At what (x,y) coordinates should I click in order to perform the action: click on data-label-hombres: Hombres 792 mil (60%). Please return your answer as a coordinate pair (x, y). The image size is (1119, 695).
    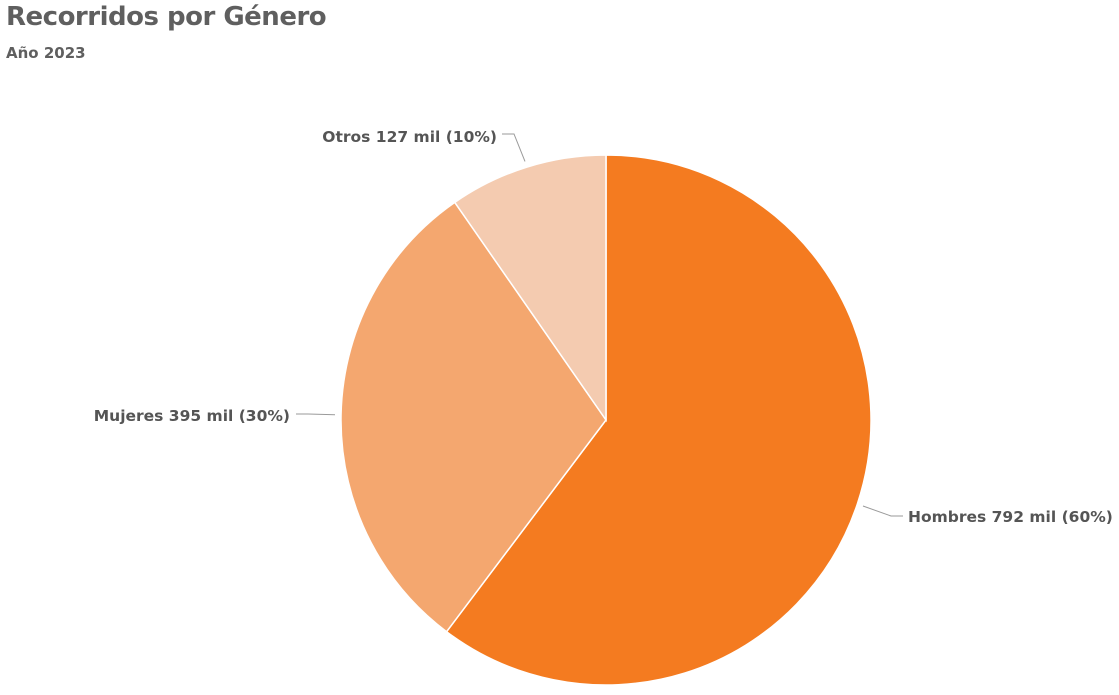
    Looking at the image, I should click on (1010, 517).